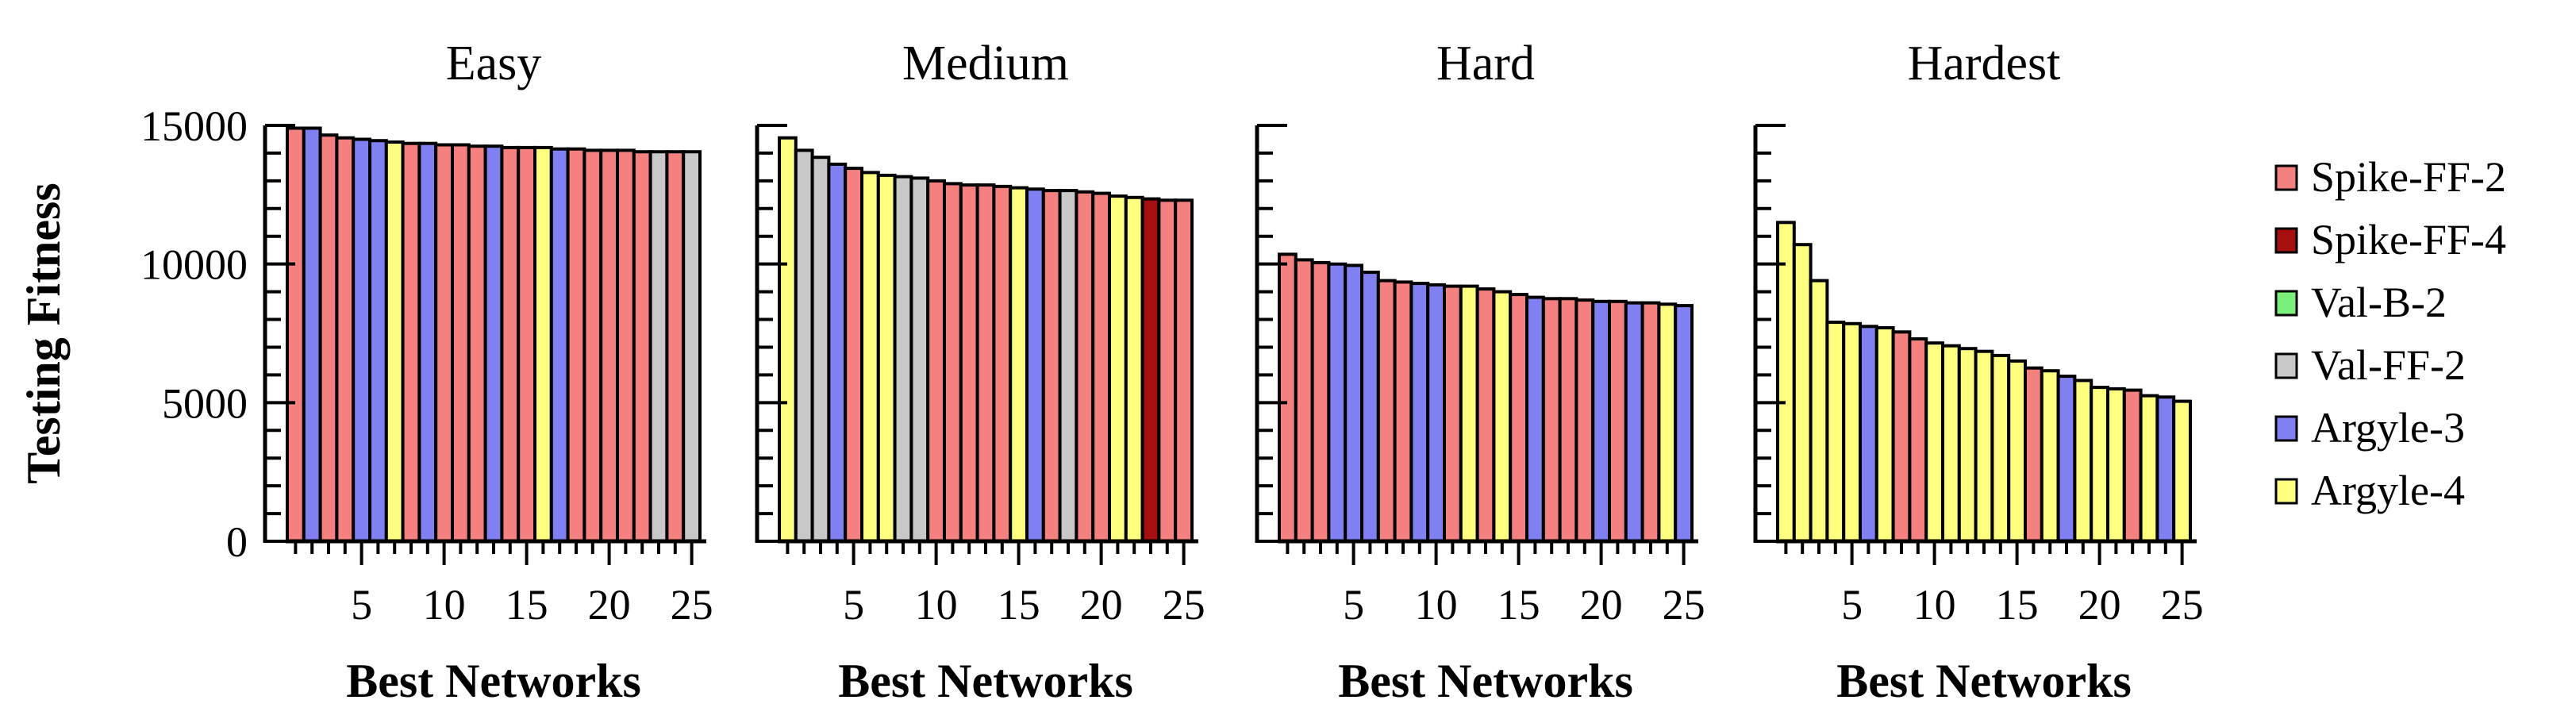 The width and height of the screenshot is (2576, 723). What do you see at coordinates (1485, 63) in the screenshot?
I see `panel-title: Hard` at bounding box center [1485, 63].